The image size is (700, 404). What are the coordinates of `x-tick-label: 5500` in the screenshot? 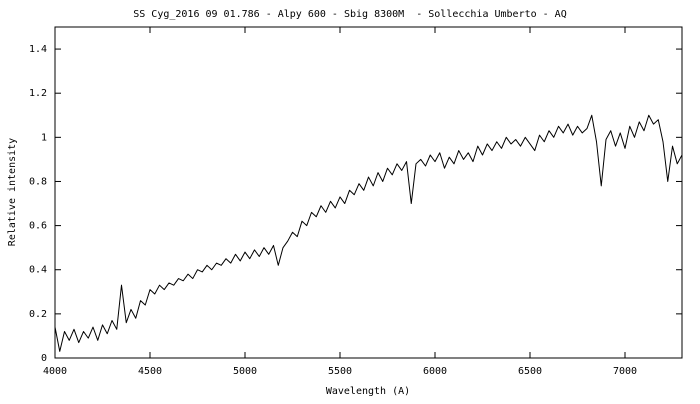 It's located at (340, 371).